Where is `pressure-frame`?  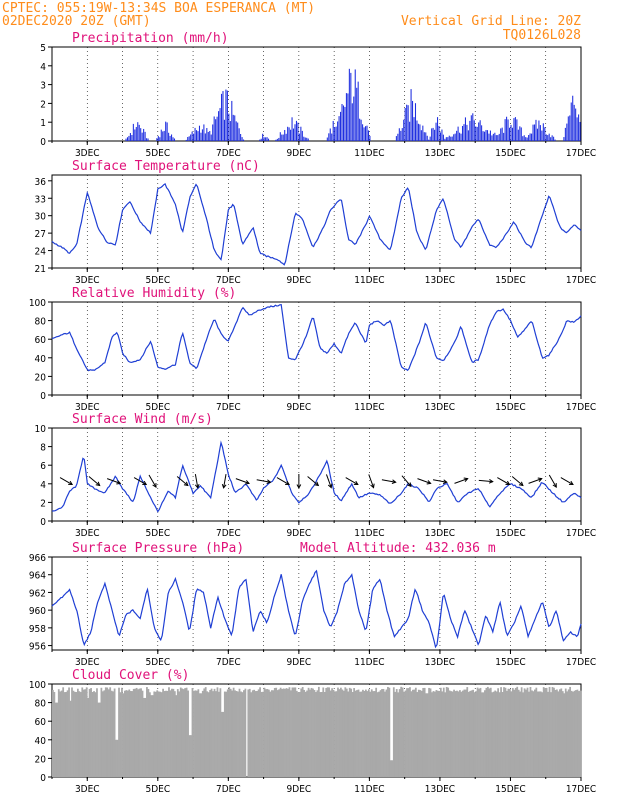 pressure-frame is located at coordinates (316, 603).